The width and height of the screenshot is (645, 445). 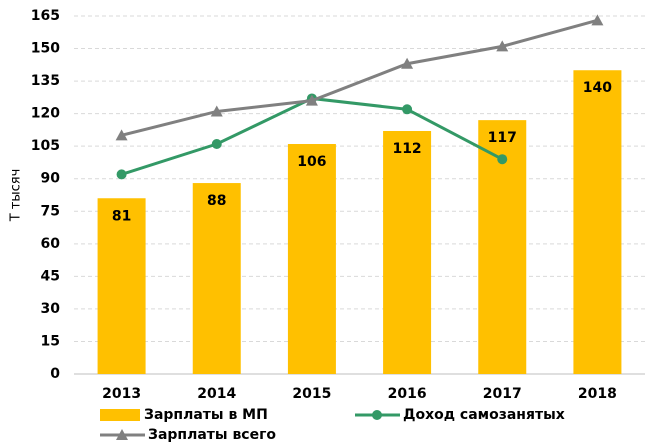 I want to click on data-label: 140, so click(x=597, y=88).